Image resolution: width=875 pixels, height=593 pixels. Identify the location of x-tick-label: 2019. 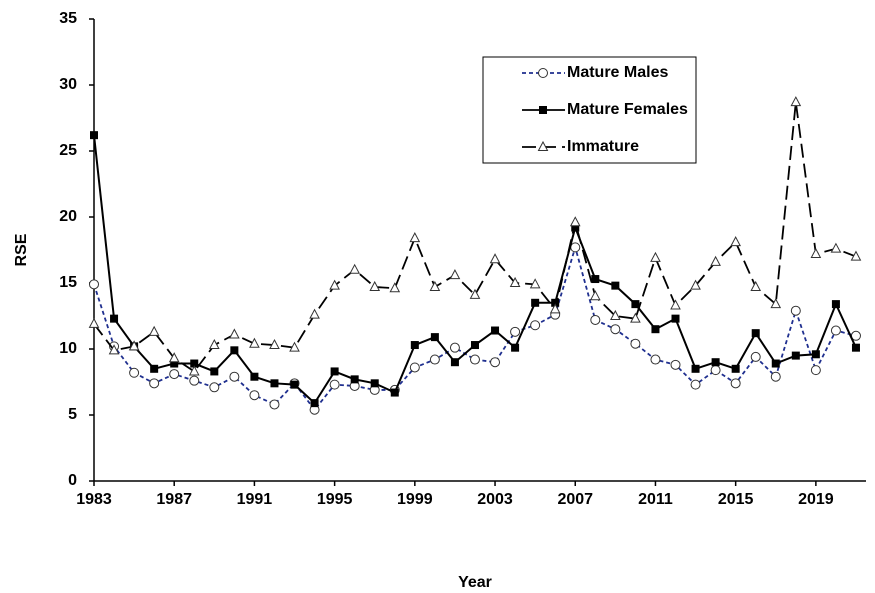
(816, 499).